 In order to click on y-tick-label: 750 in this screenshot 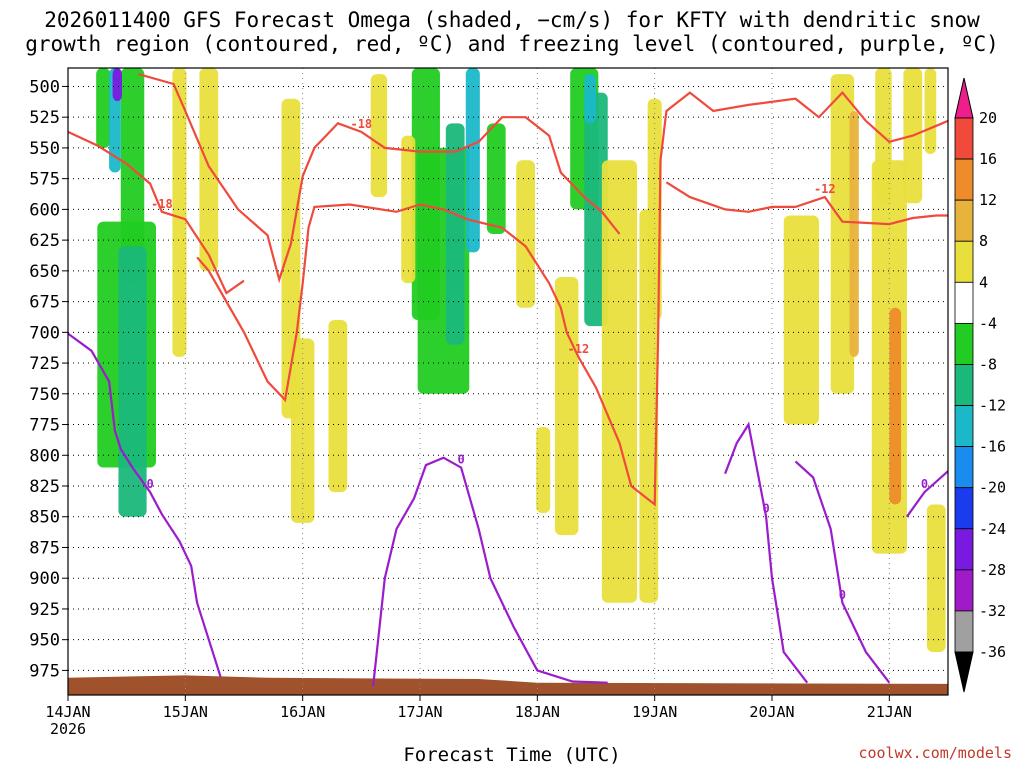, I will do `click(44, 395)`.